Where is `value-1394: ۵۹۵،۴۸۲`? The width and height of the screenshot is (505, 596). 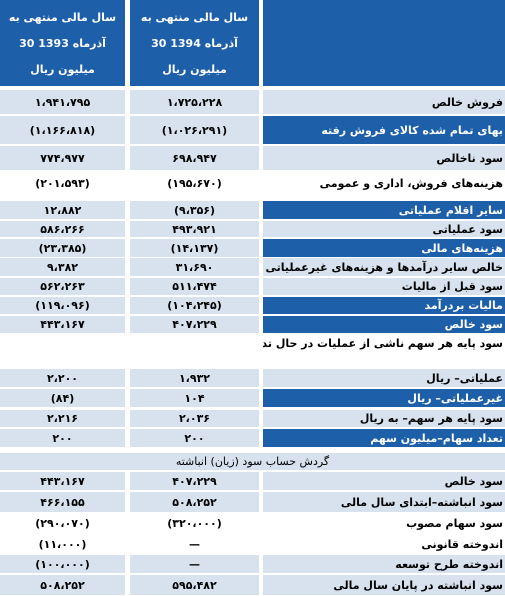 value-1394: ۵۹۵،۴۸۲ is located at coordinates (194, 585).